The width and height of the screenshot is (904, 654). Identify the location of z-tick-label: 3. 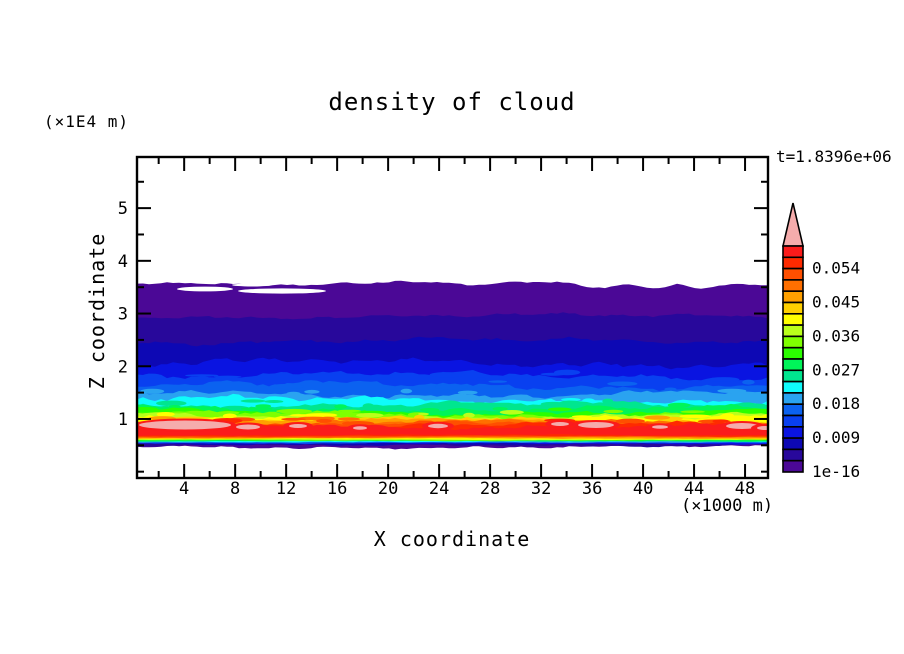
(123, 315).